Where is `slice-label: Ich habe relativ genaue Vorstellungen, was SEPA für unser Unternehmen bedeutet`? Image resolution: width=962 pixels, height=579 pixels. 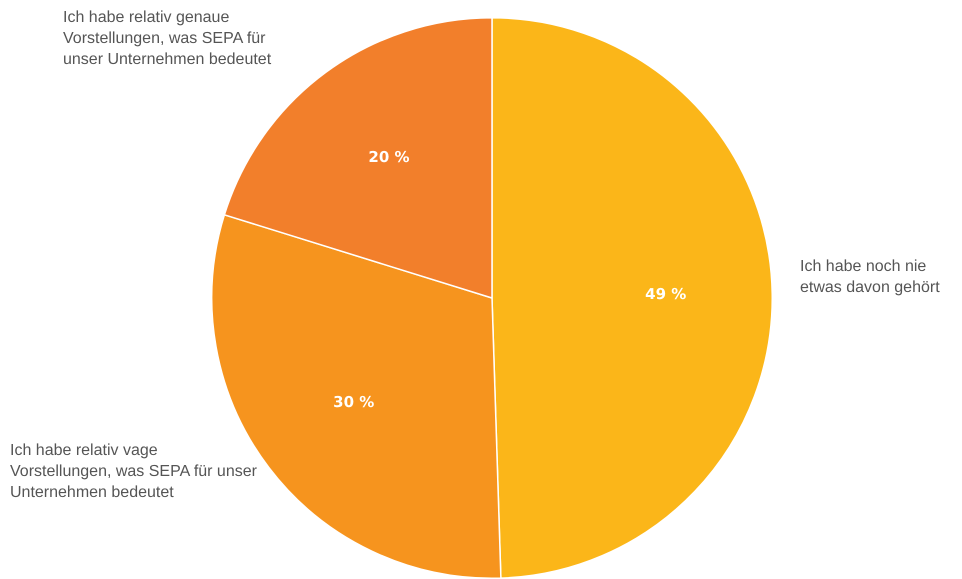
slice-label: Ich habe relativ genaue Vorstellungen, was SEPA für unser Unternehmen bedeutet is located at coordinates (167, 39).